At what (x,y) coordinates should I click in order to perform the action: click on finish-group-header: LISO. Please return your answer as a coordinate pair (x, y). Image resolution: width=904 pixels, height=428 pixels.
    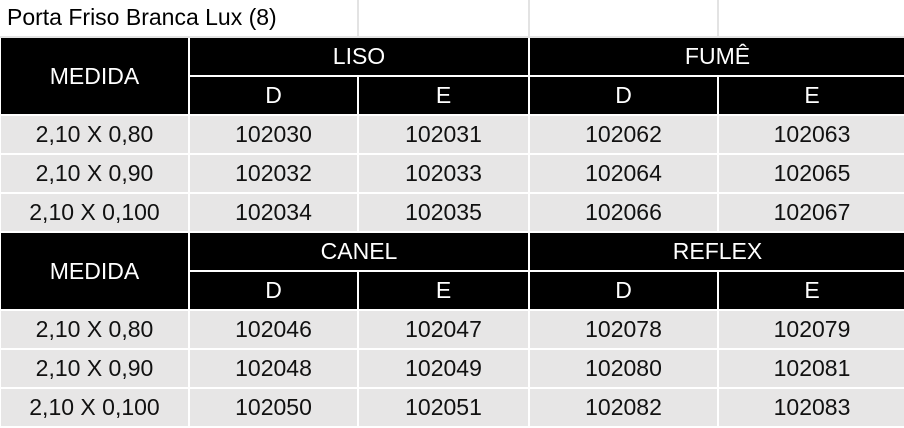
    Looking at the image, I should click on (359, 56).